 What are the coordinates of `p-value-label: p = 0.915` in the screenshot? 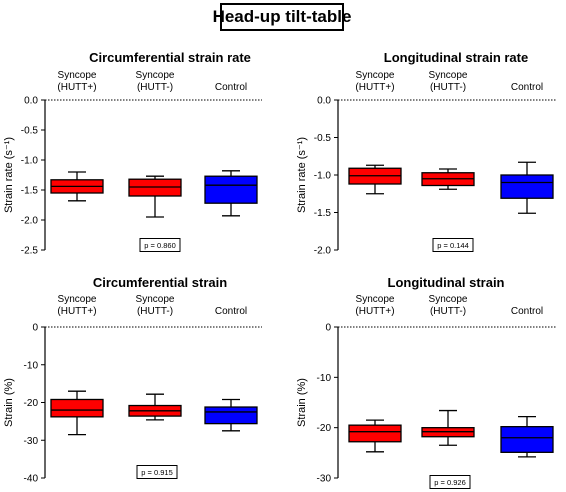 It's located at (157, 472).